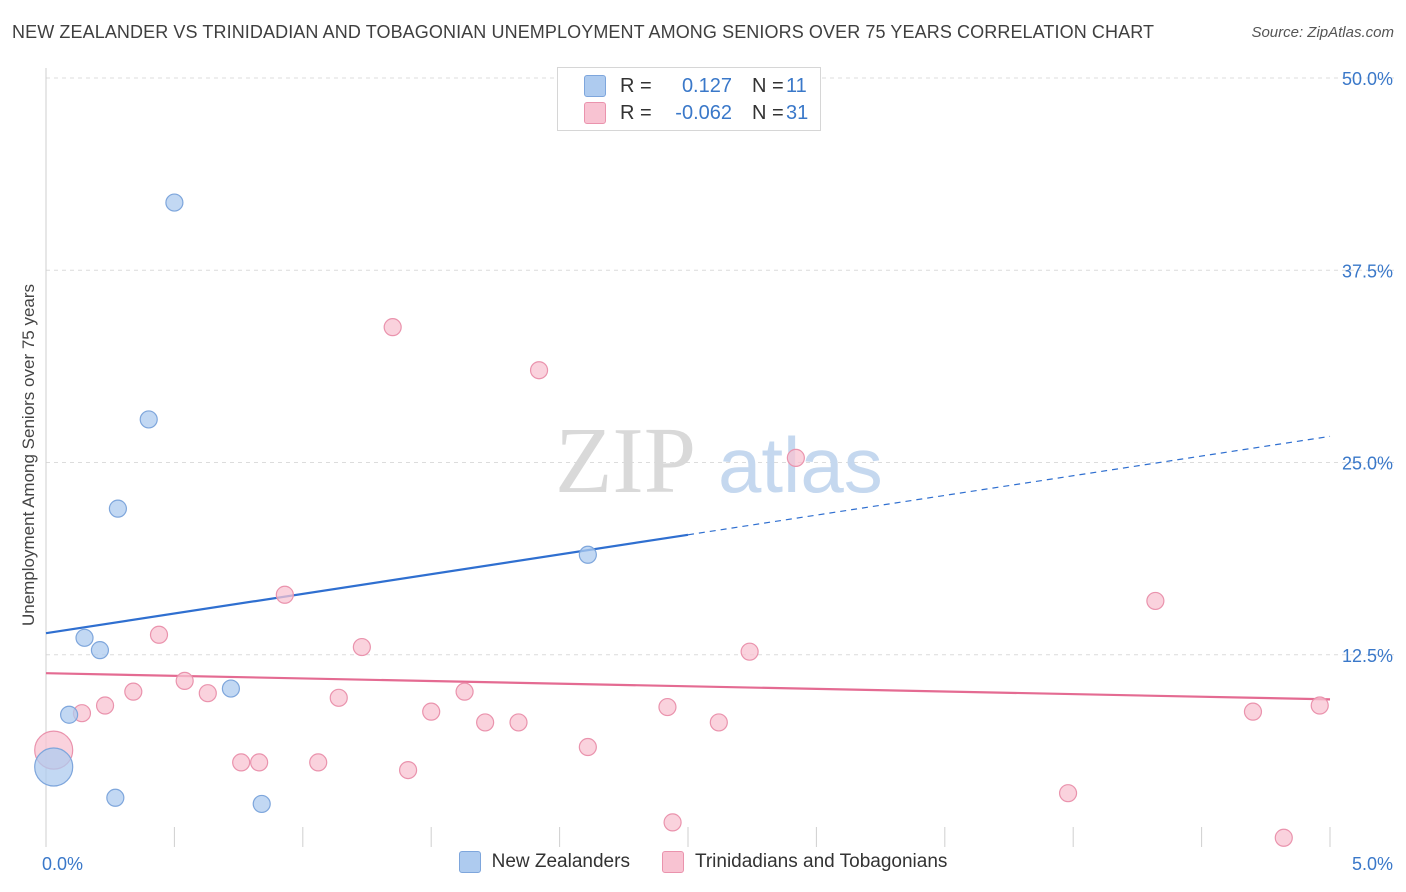  Describe the element at coordinates (1367, 656) in the screenshot. I see `y-tick-label: 12.5%` at that location.